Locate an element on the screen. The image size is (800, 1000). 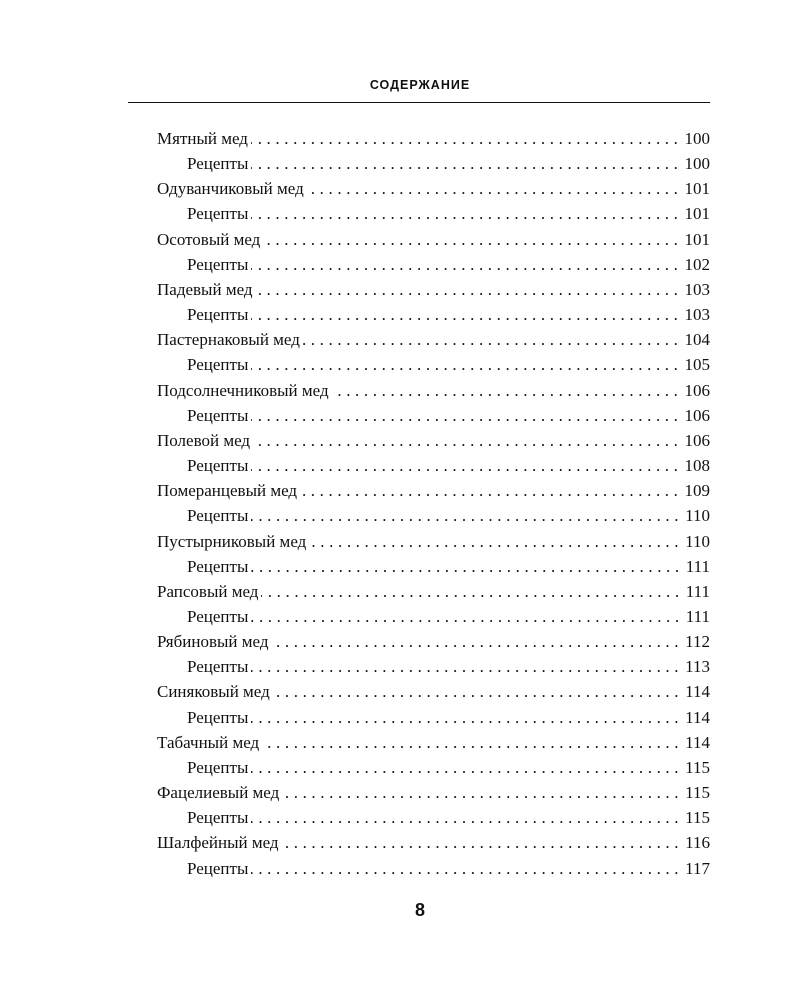
entry-title: Рябиновый мед is located at coordinates (213, 642).